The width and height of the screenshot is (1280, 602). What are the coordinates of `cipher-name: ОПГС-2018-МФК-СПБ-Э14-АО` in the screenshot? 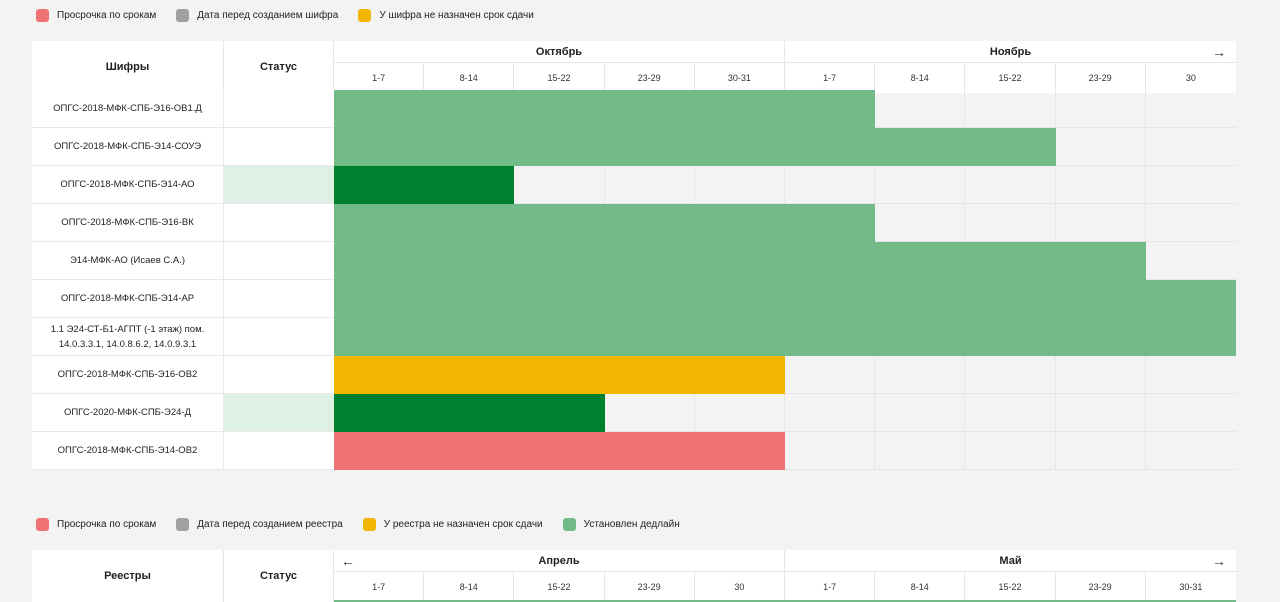 It's located at (128, 185).